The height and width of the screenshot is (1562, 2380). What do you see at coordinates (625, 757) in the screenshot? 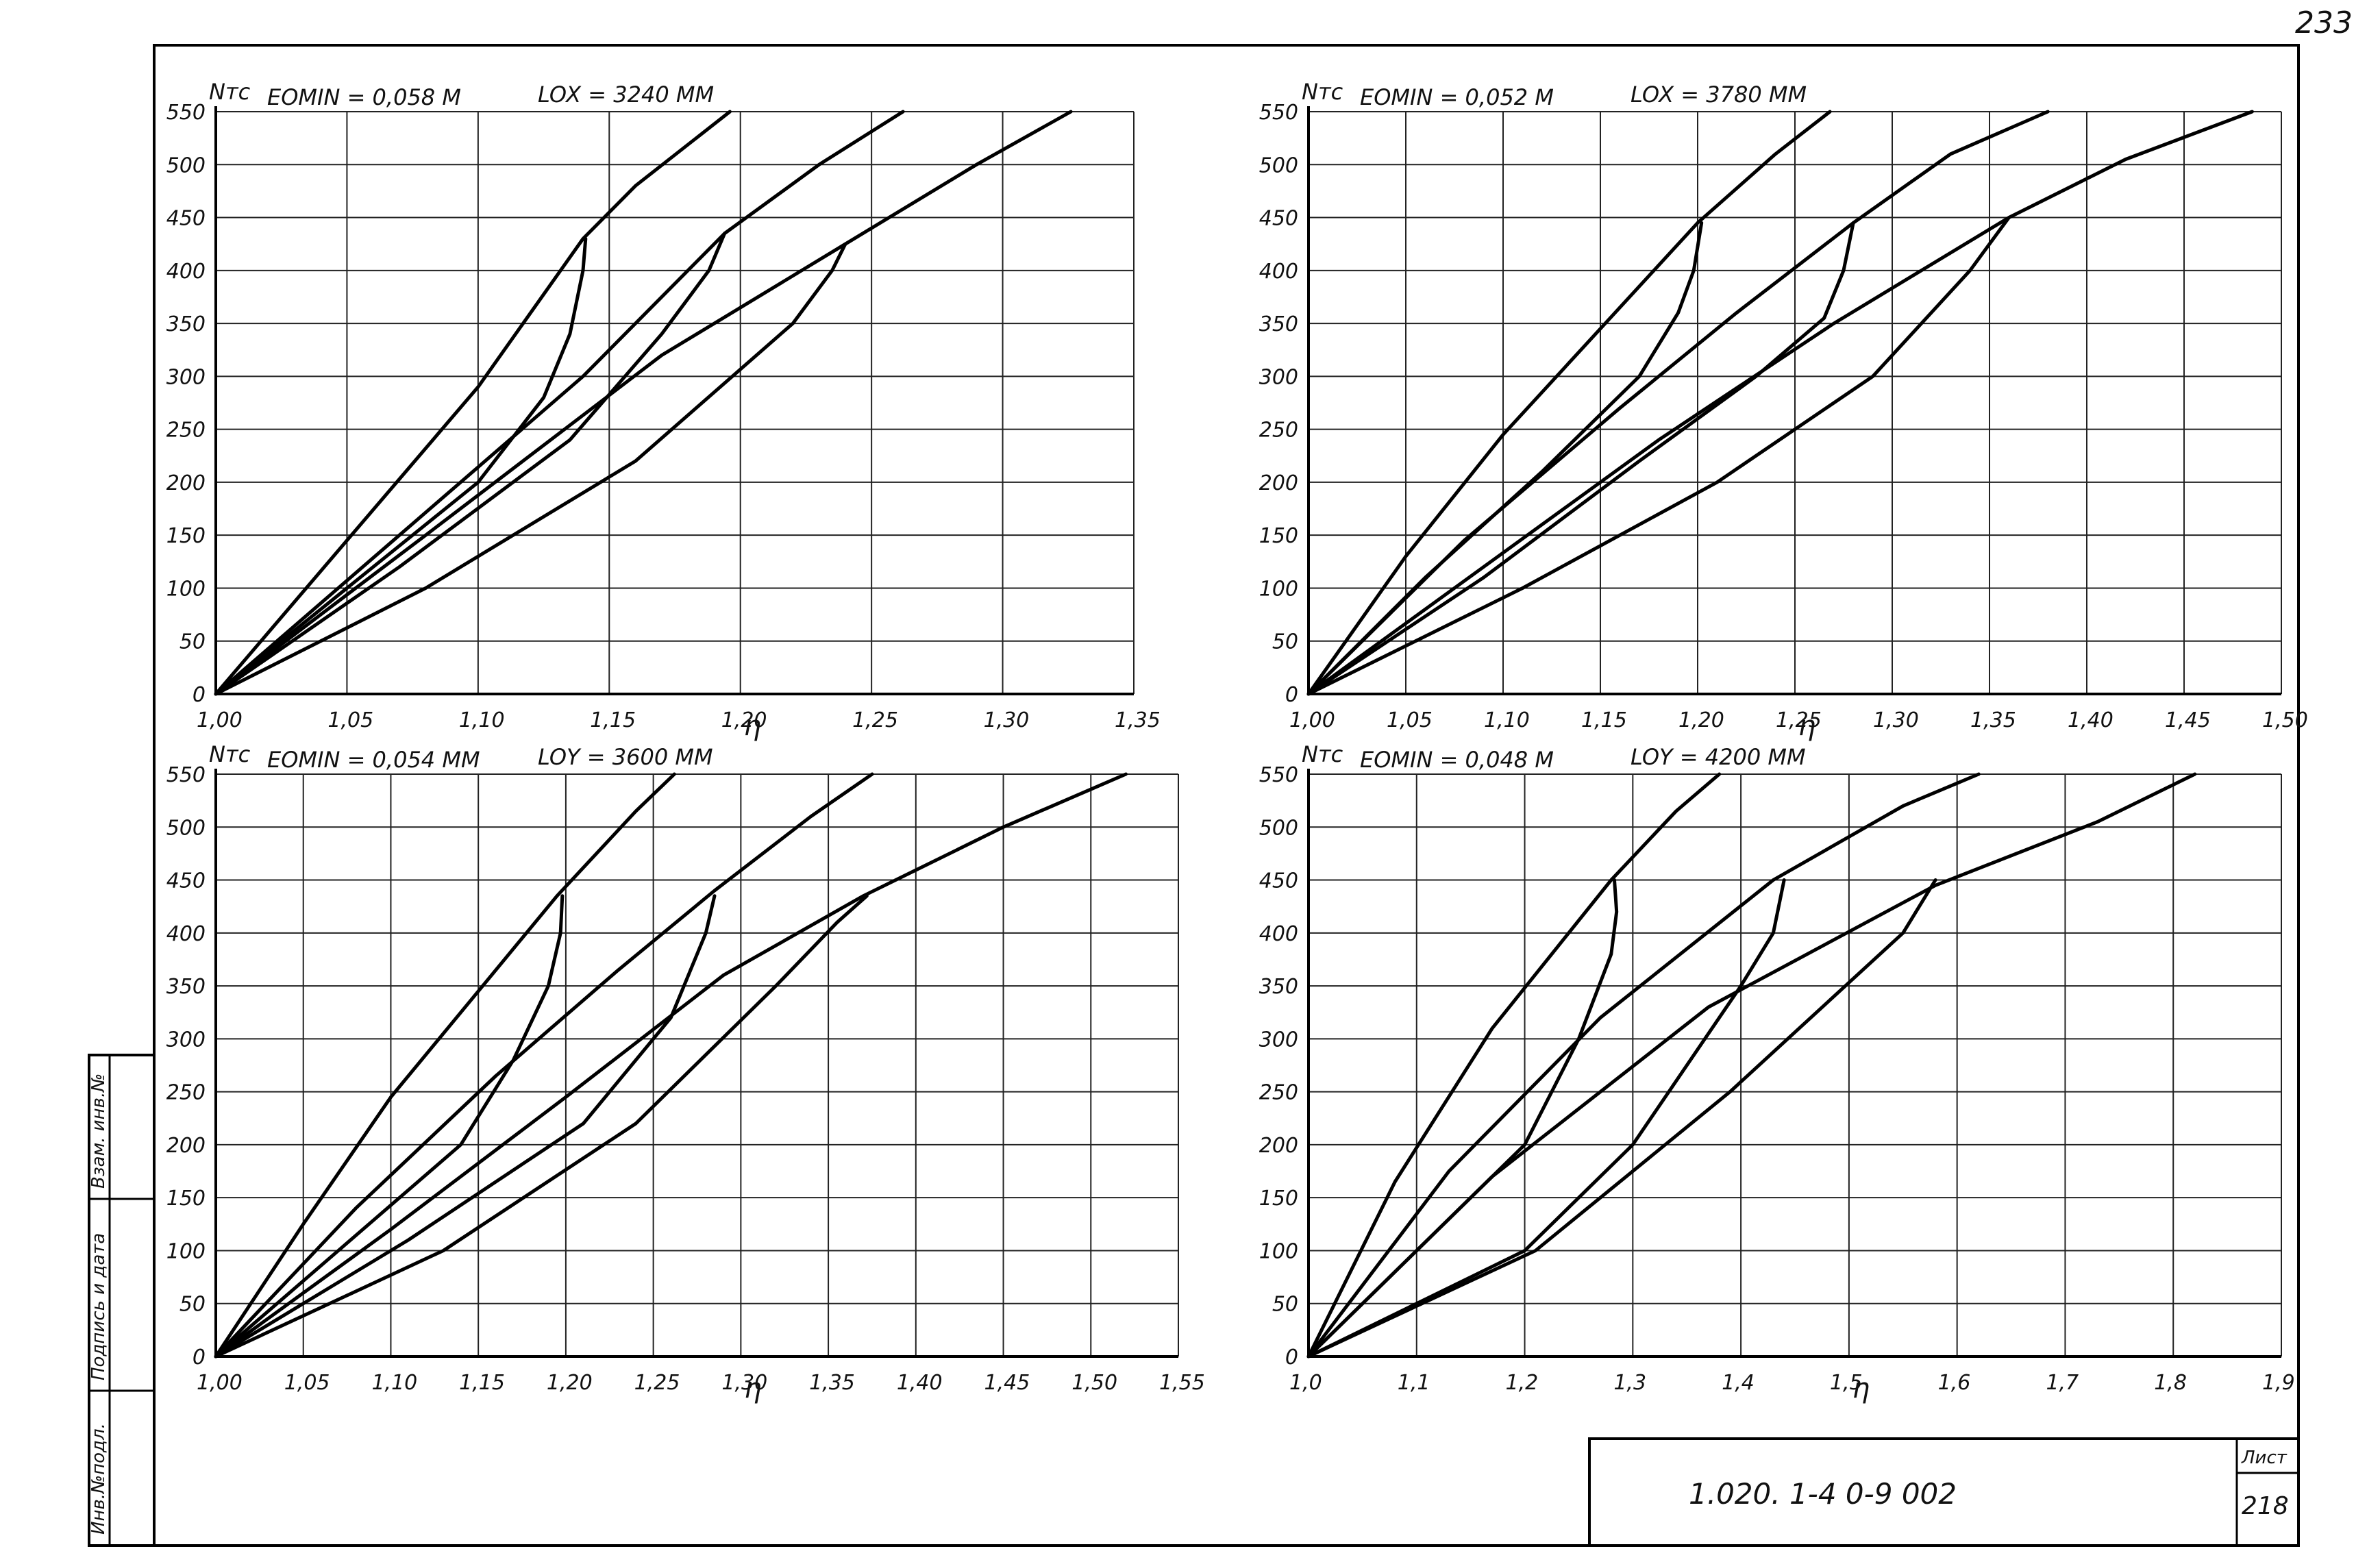
I see `length-label: LOY = 3600 ММ` at bounding box center [625, 757].